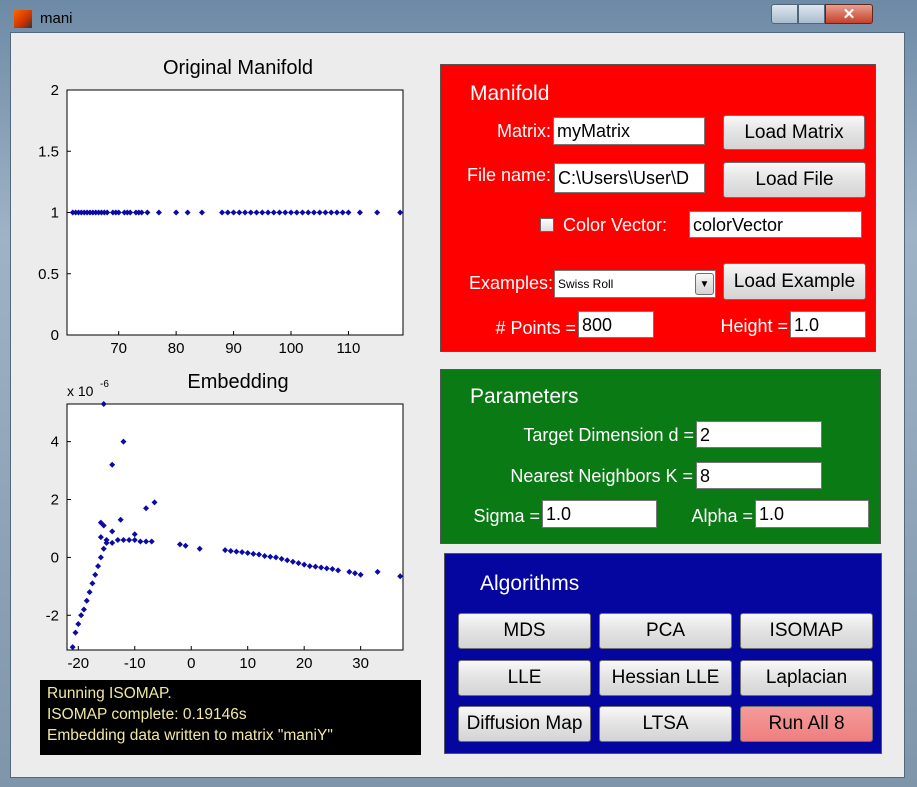 The width and height of the screenshot is (917, 787). I want to click on neighbors-input: 8, so click(759, 475).